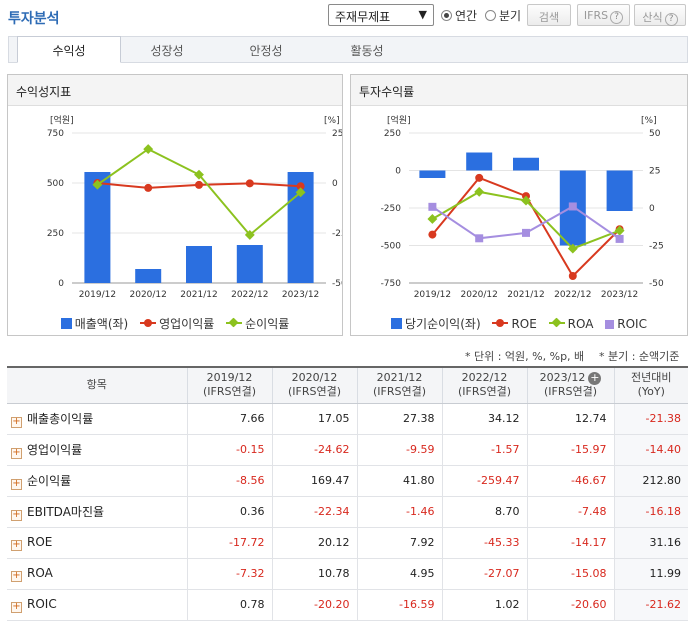 Image resolution: width=690 pixels, height=624 pixels. Describe the element at coordinates (570, 512) in the screenshot. I see `value-cell: -7.48` at that location.